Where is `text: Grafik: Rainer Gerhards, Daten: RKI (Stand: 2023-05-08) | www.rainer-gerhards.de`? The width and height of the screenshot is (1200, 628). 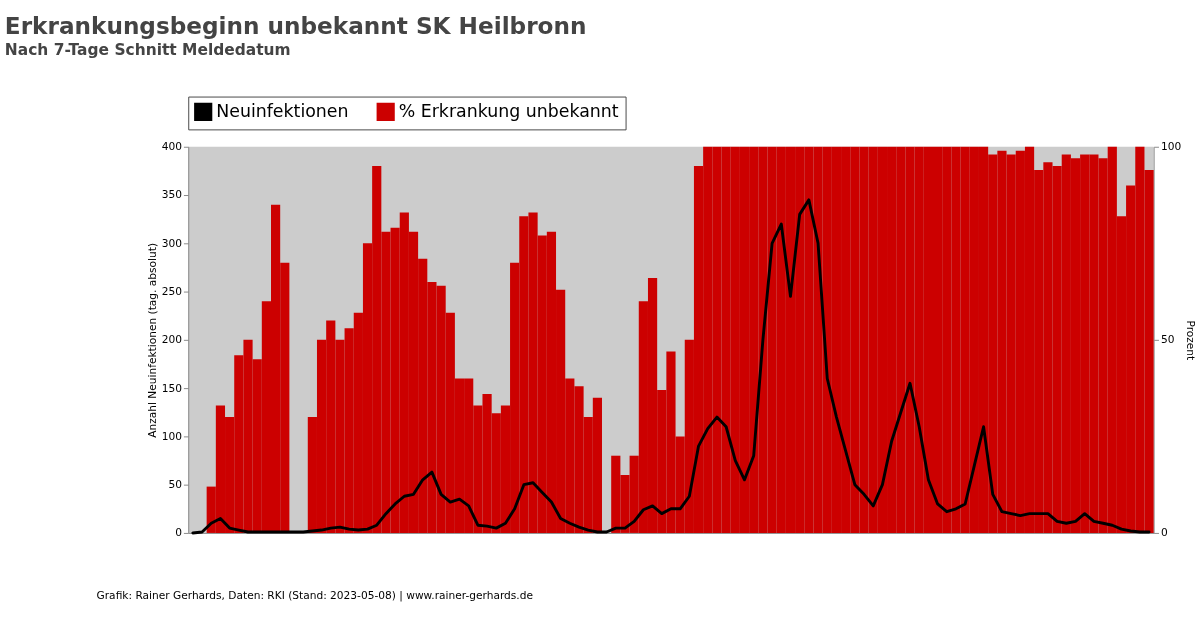 text: Grafik: Rainer Gerhards, Daten: RKI (Stand: 2023-05-08) | www.rainer-gerhards.de is located at coordinates (314, 595).